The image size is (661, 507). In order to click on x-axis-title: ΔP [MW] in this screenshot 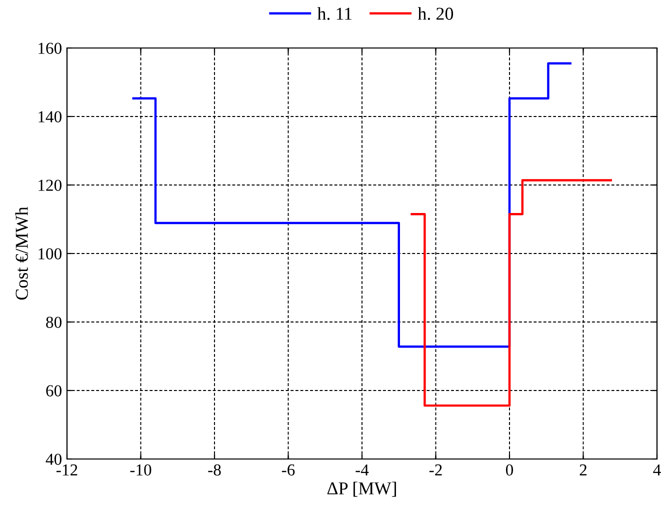, I will do `click(361, 489)`.